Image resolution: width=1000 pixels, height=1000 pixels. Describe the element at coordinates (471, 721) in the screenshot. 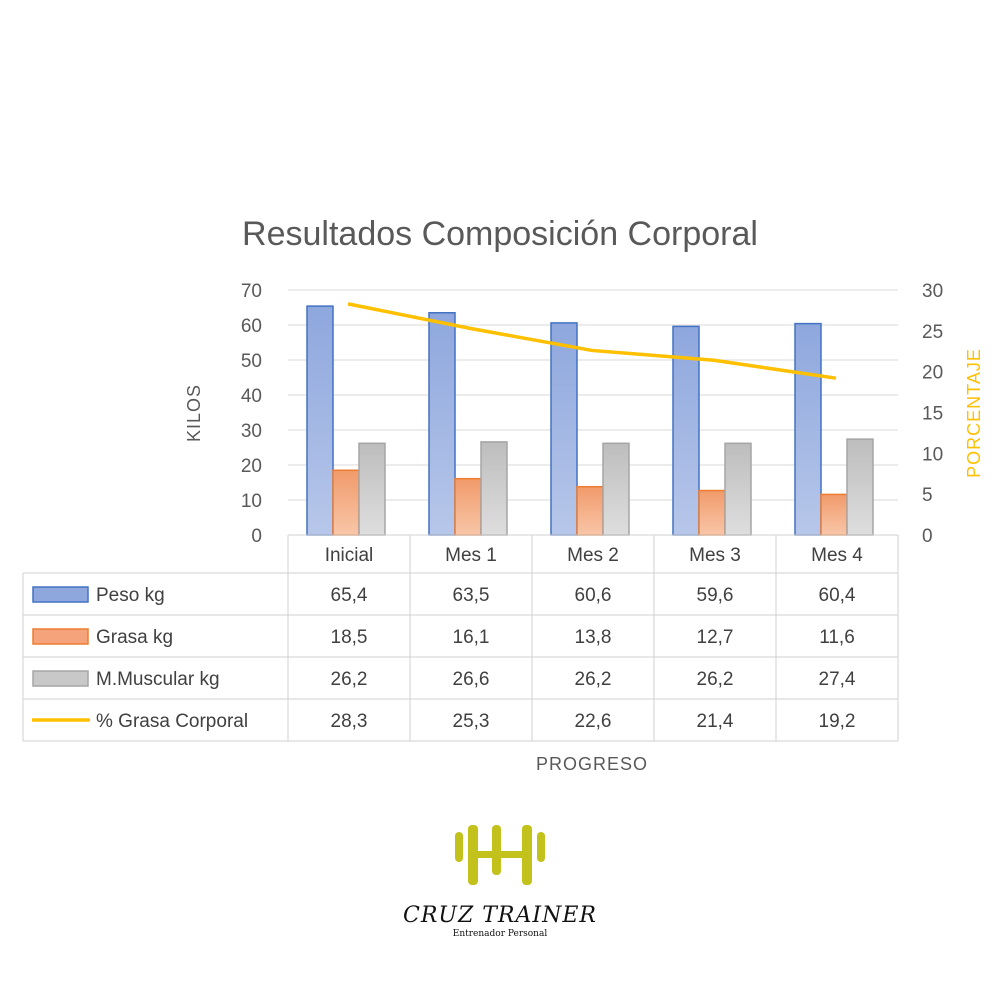

I see `data-cell: 25,3` at that location.